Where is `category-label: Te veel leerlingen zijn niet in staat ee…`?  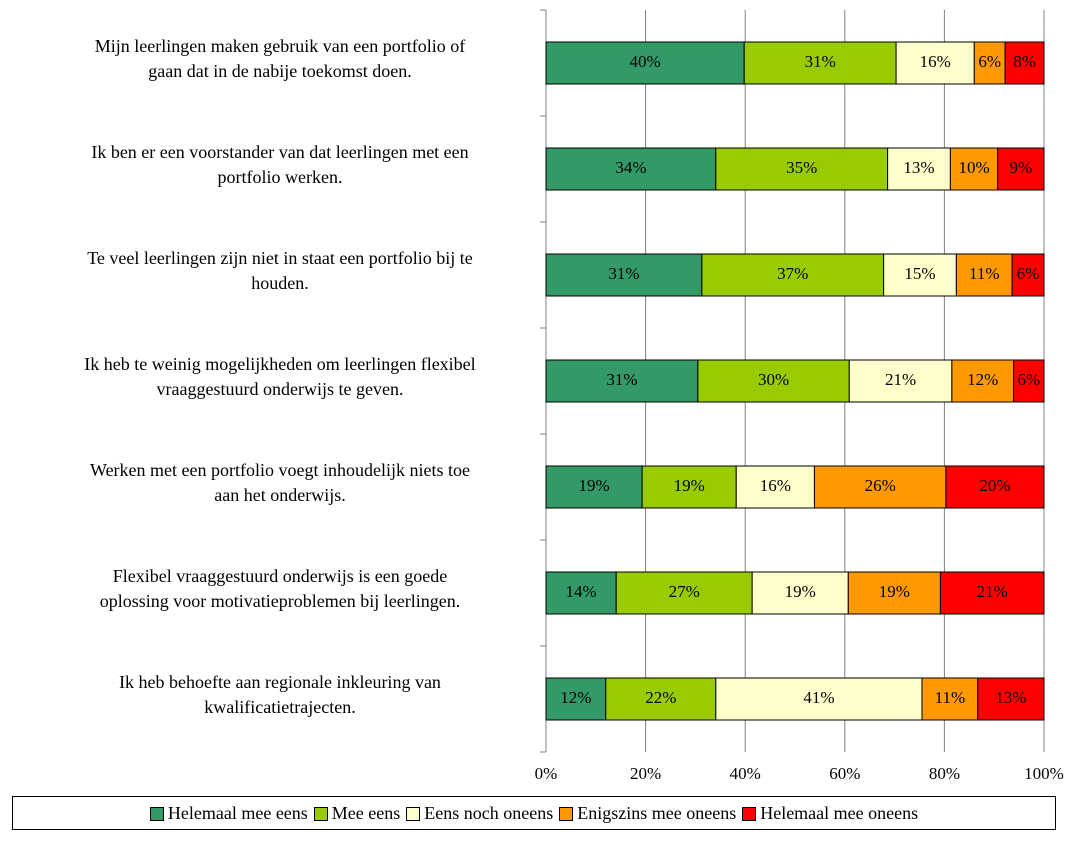 category-label: Te veel leerlingen zijn niet in staat ee… is located at coordinates (280, 270).